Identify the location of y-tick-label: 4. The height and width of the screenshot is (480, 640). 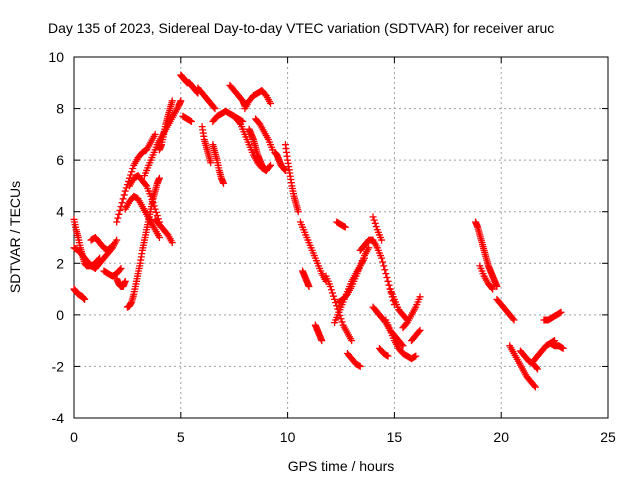
(60, 212).